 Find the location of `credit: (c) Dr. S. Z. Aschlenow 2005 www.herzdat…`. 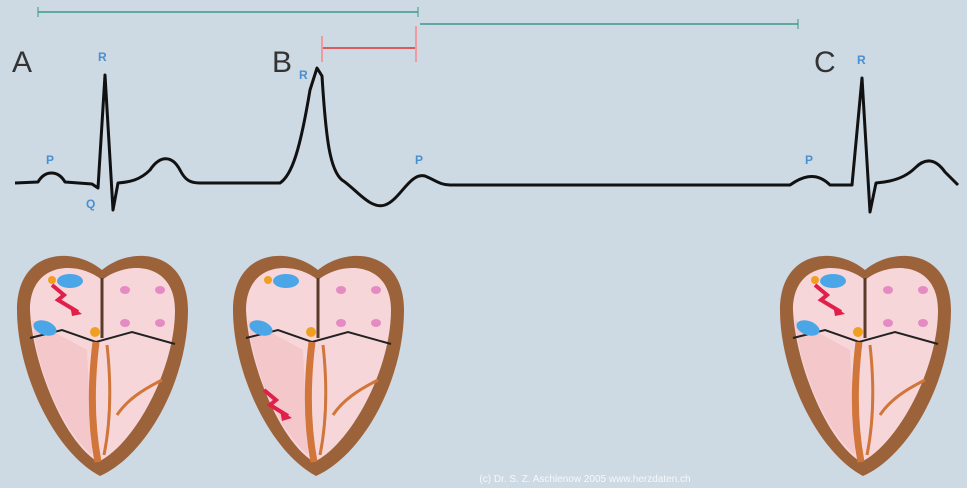

credit: (c) Dr. S. Z. Aschlenow 2005 www.herzdat… is located at coordinates (584, 479).